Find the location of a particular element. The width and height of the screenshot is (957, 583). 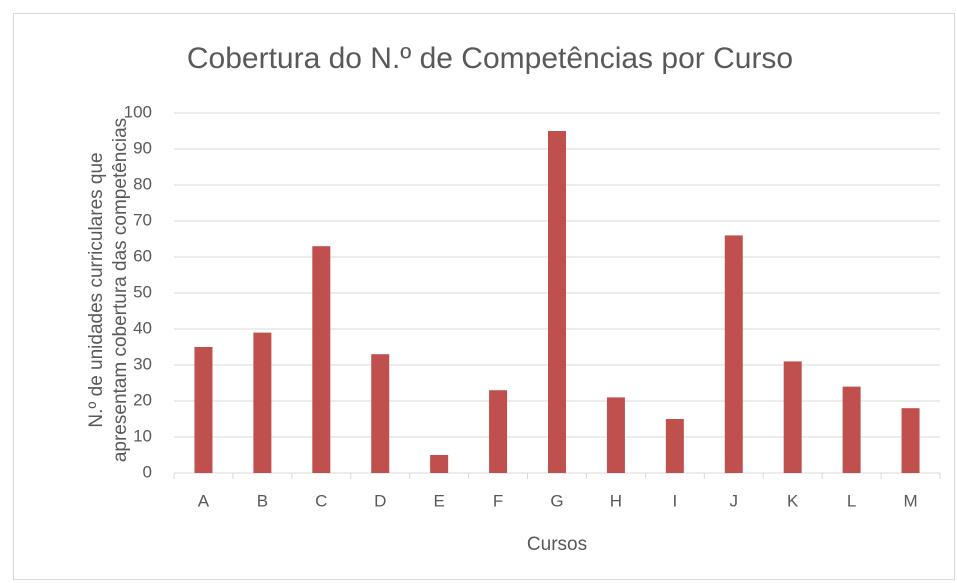

y-tick-label: 20 is located at coordinates (142, 399).